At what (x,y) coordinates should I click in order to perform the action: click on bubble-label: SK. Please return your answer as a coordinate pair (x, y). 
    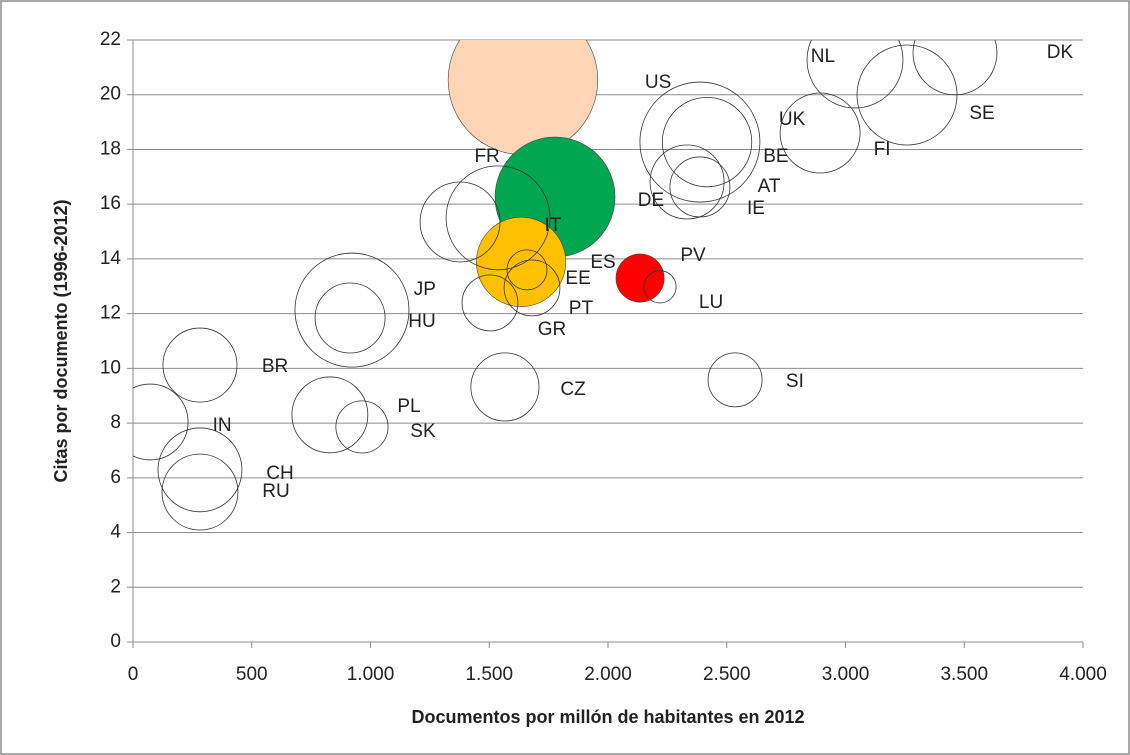
    Looking at the image, I should click on (423, 431).